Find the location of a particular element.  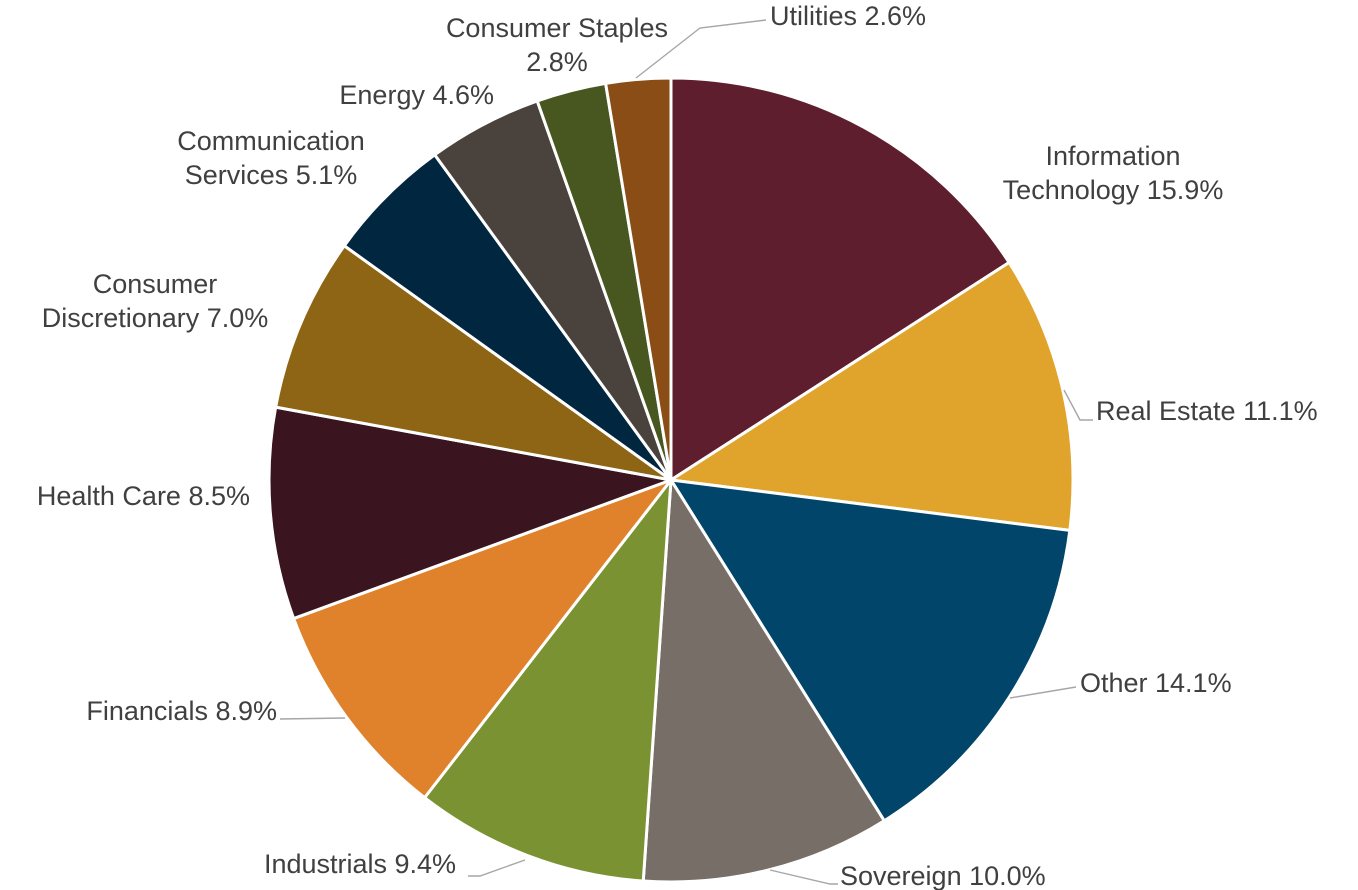

pie-slice-consumer-discretionary is located at coordinates (473, 363).